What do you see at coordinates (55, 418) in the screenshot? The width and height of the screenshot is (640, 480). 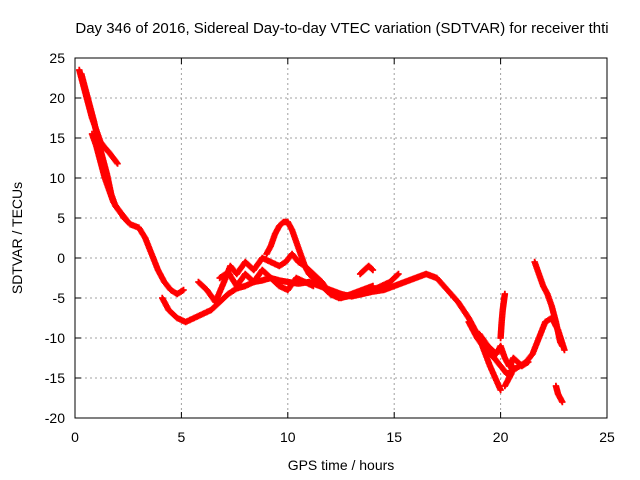 I see `y-tick-label: -20` at bounding box center [55, 418].